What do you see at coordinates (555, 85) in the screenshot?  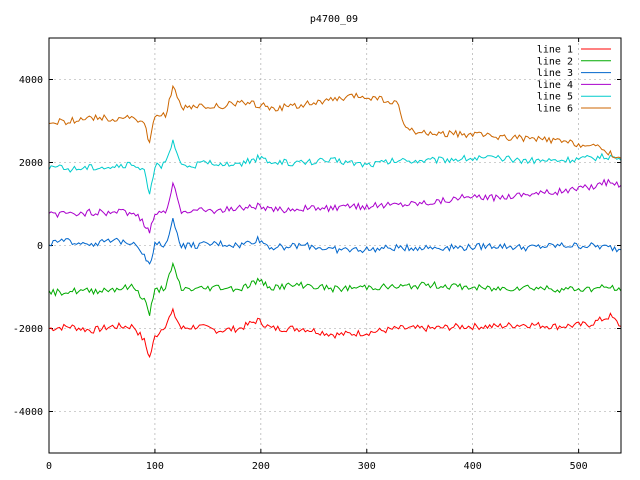 I see `legend-label: line 4` at bounding box center [555, 85].